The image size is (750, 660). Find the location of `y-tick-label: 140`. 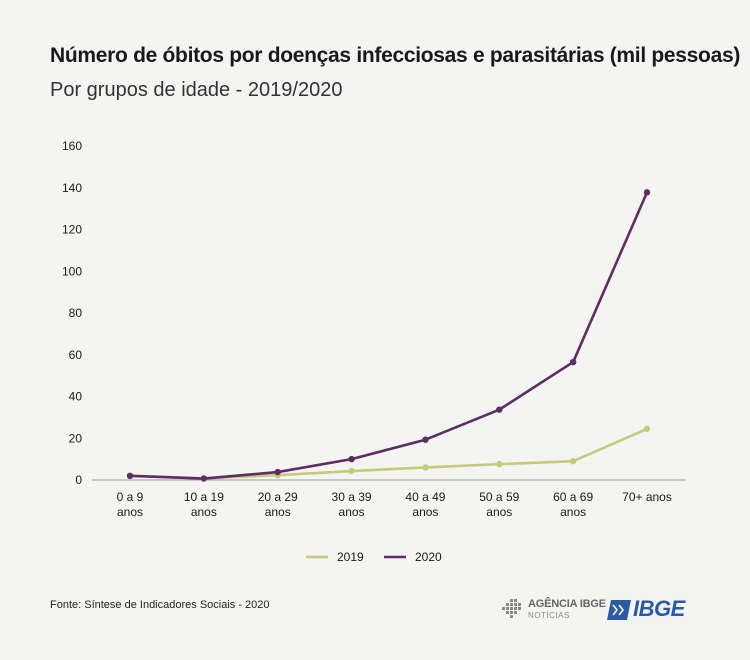

y-tick-label: 140 is located at coordinates (72, 188).